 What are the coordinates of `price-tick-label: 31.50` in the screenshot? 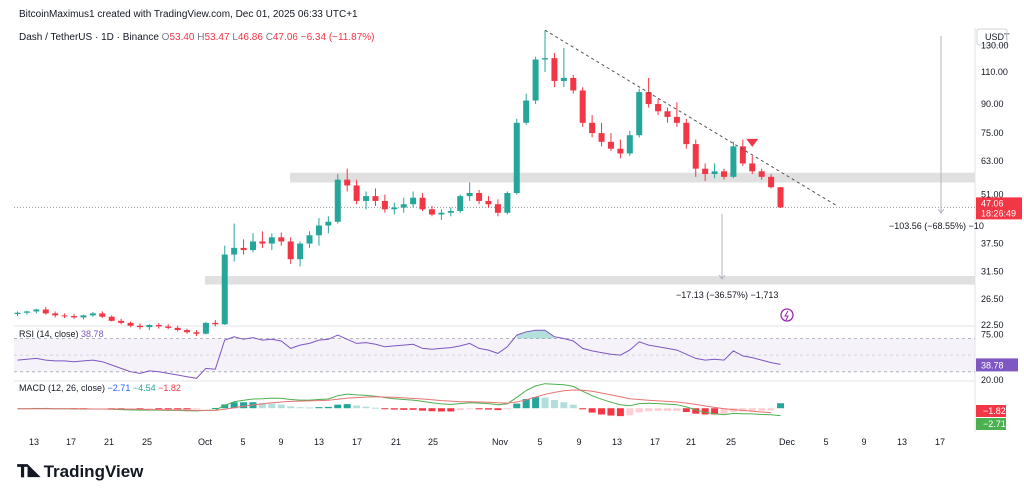 It's located at (992, 271).